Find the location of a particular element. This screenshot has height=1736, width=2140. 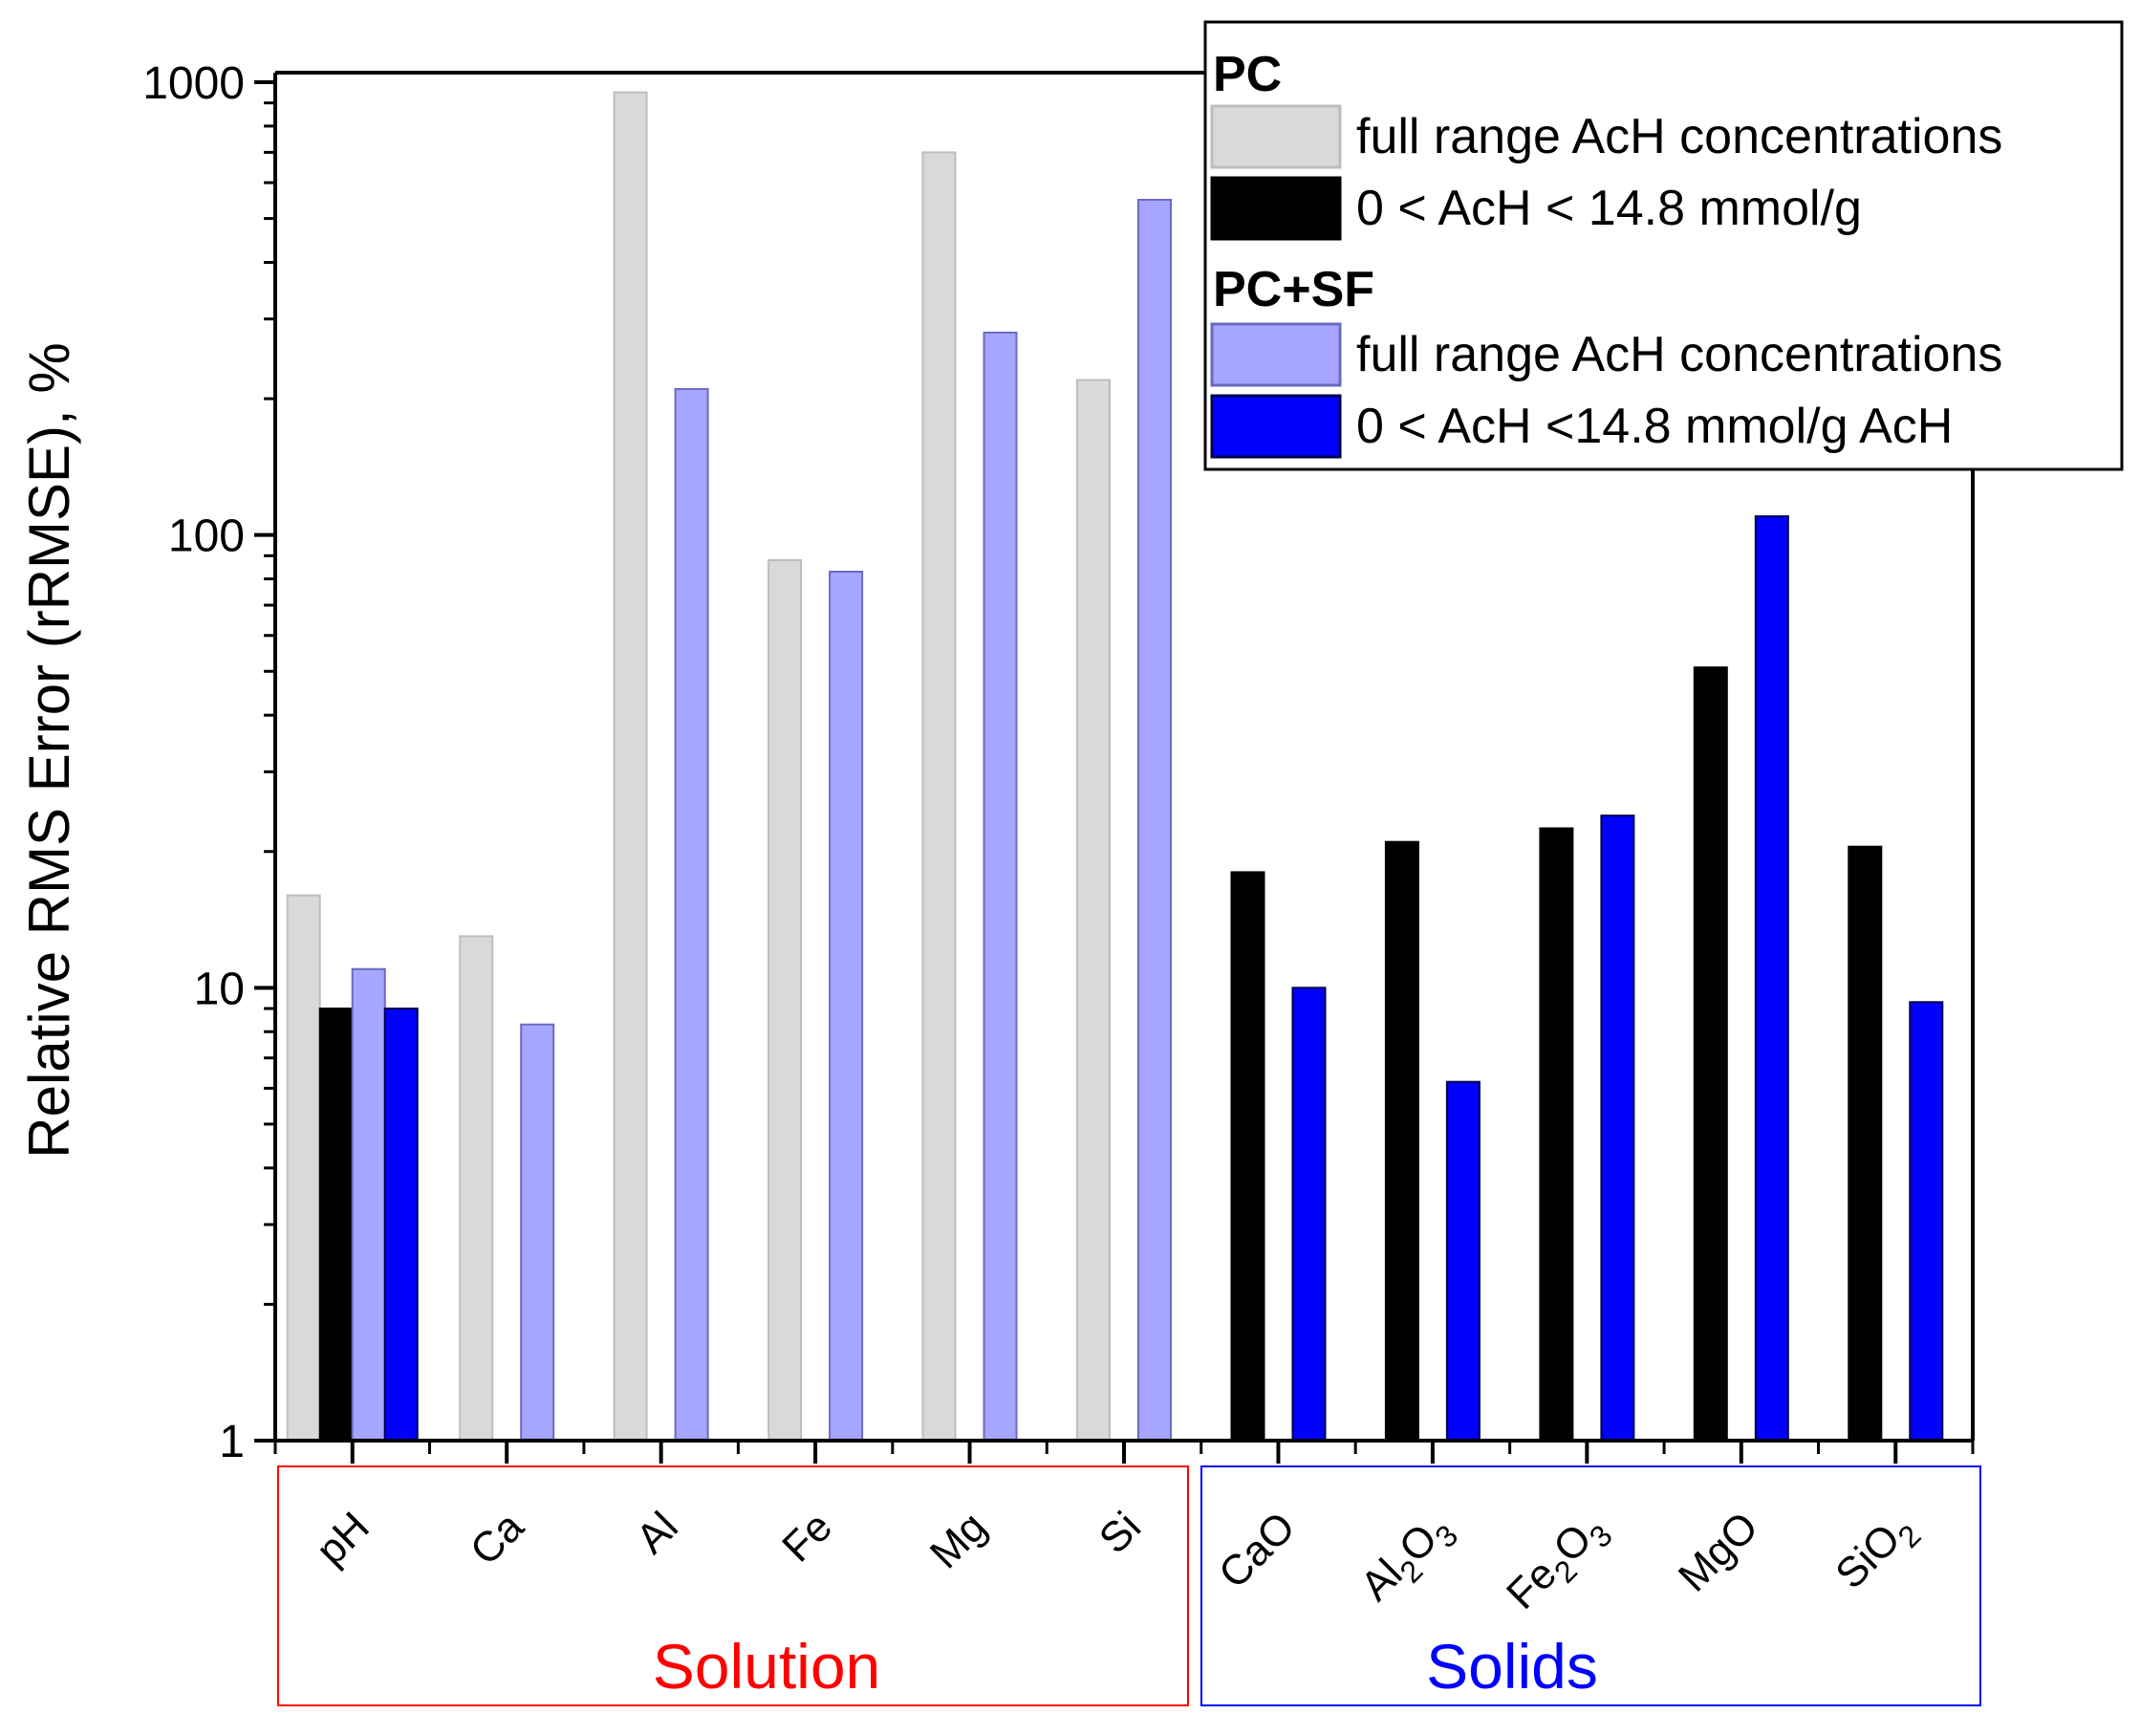

x-tick-label-Ca: Ca is located at coordinates (497, 1538).